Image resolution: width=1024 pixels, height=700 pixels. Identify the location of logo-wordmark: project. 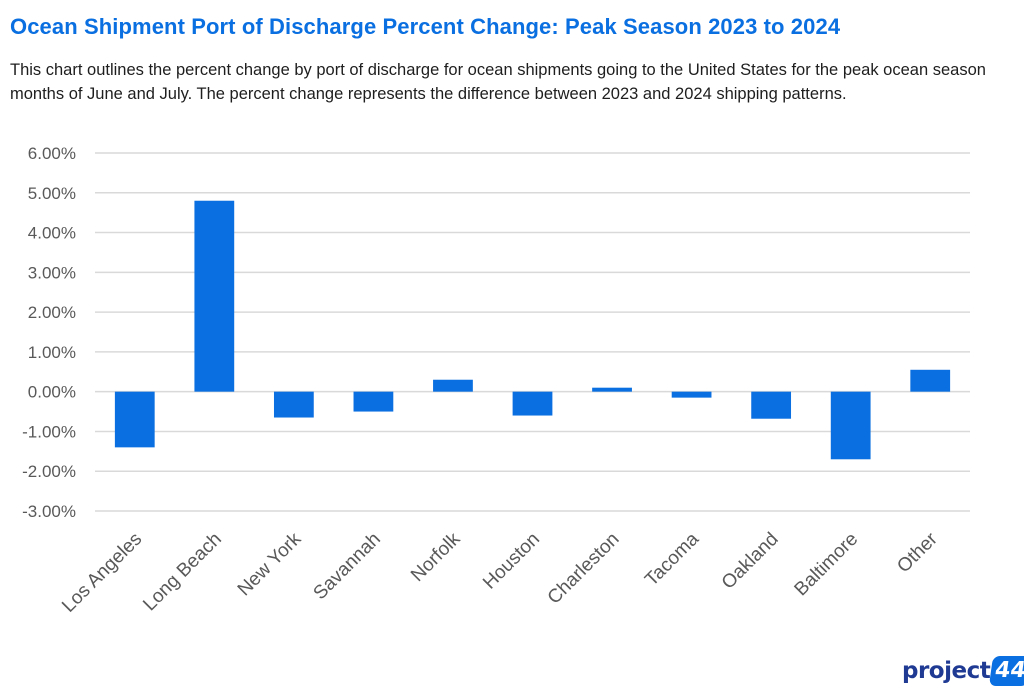
(946, 671).